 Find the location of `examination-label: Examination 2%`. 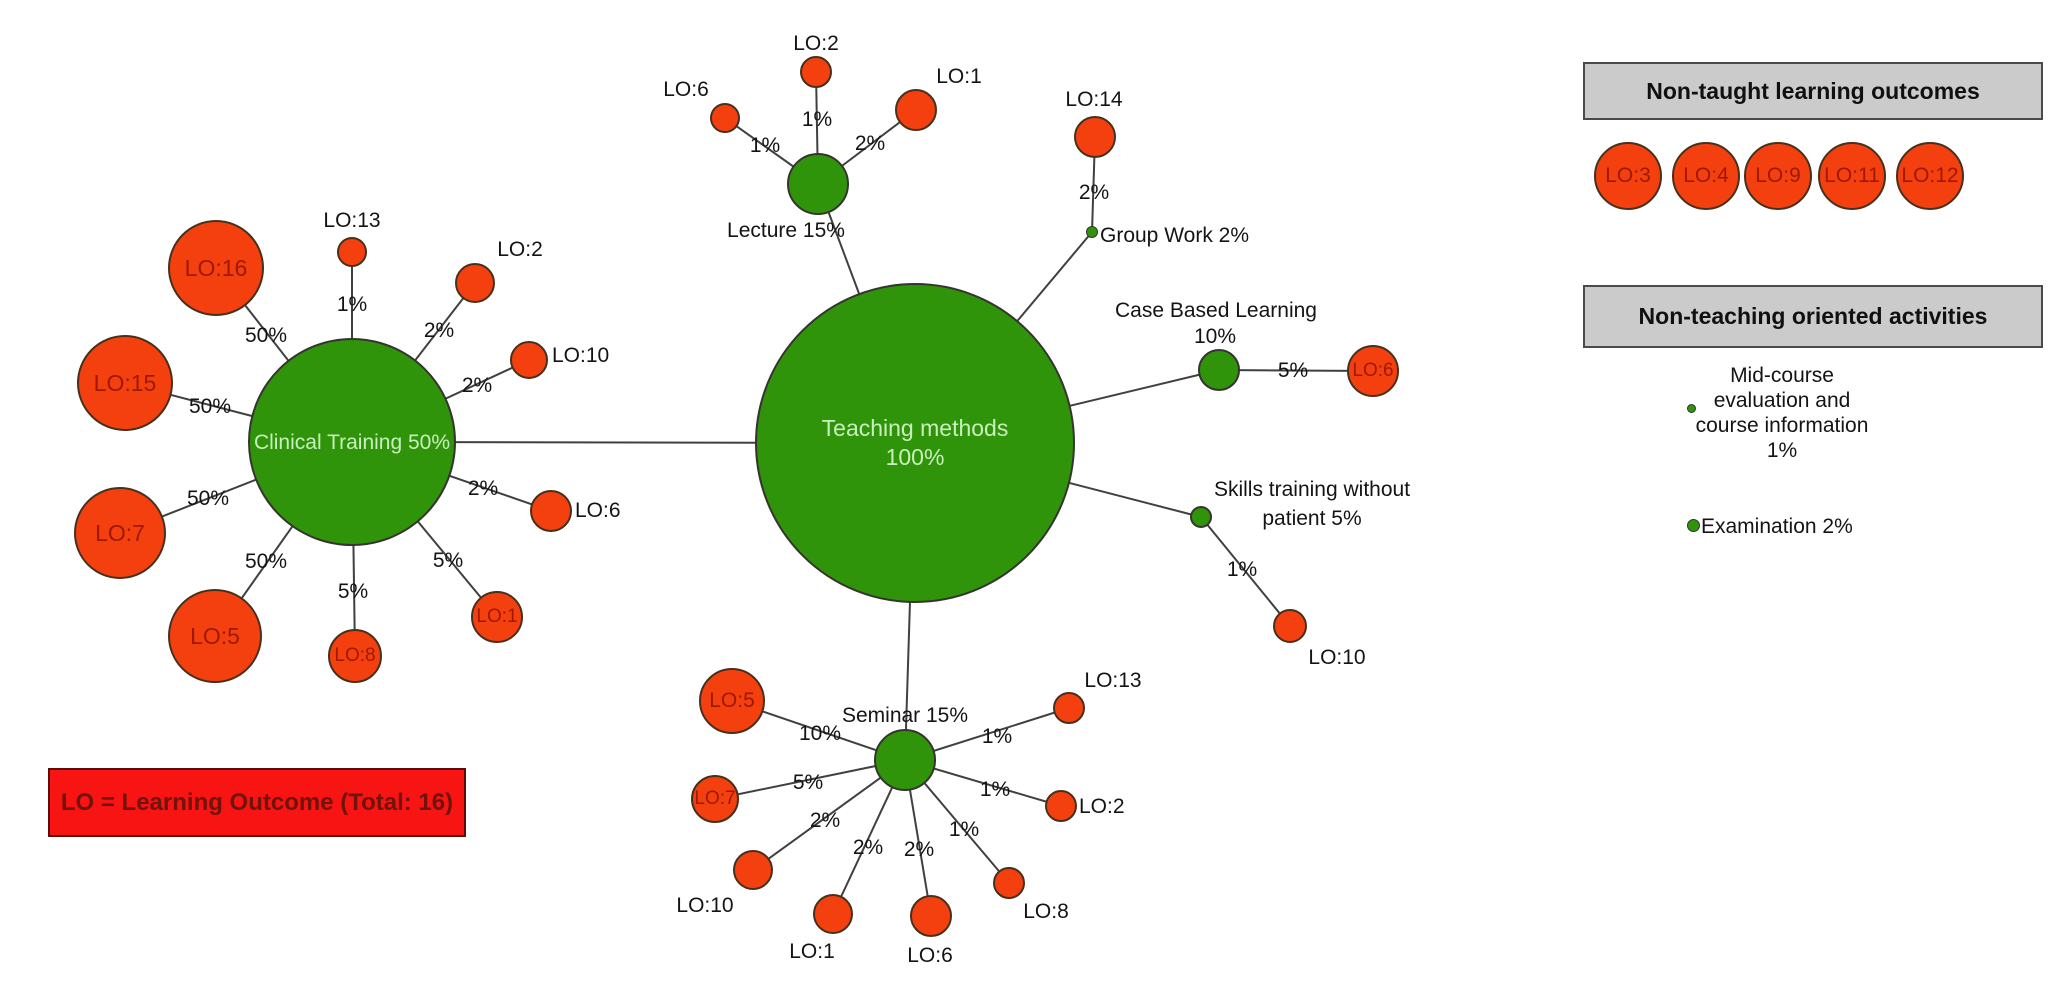

examination-label: Examination 2% is located at coordinates (1777, 526).